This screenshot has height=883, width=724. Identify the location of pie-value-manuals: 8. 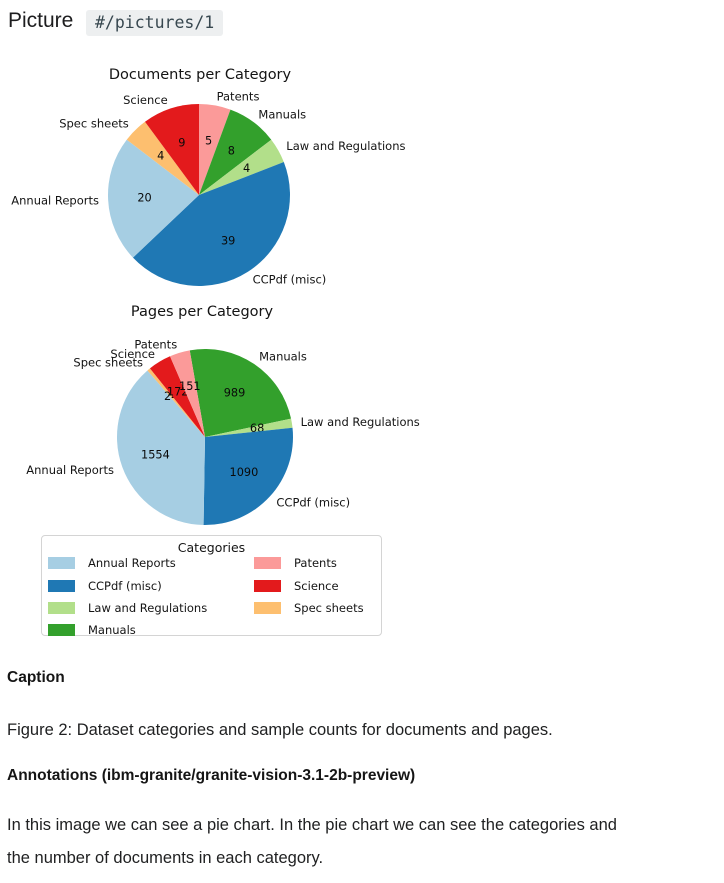
(231, 151).